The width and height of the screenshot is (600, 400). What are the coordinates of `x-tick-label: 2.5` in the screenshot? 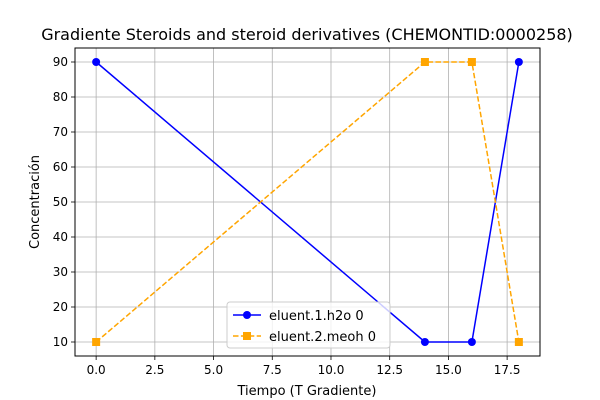 It's located at (154, 370).